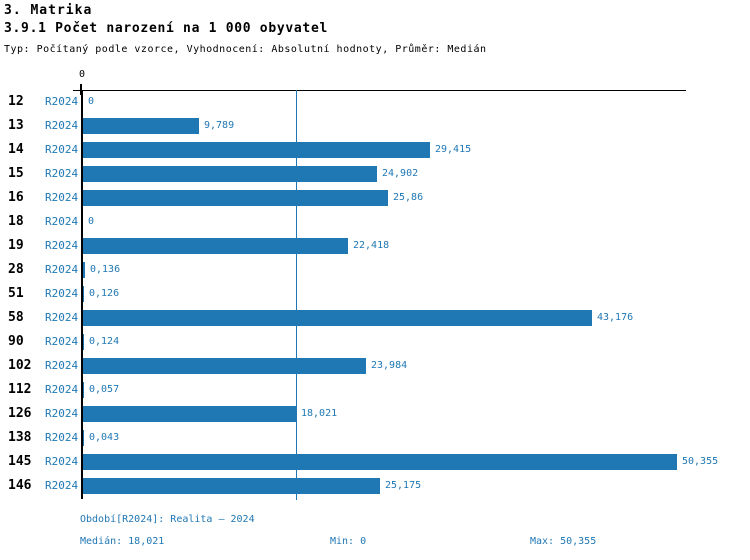 The width and height of the screenshot is (750, 560). Describe the element at coordinates (16, 317) in the screenshot. I see `row-id-label: 58` at that location.